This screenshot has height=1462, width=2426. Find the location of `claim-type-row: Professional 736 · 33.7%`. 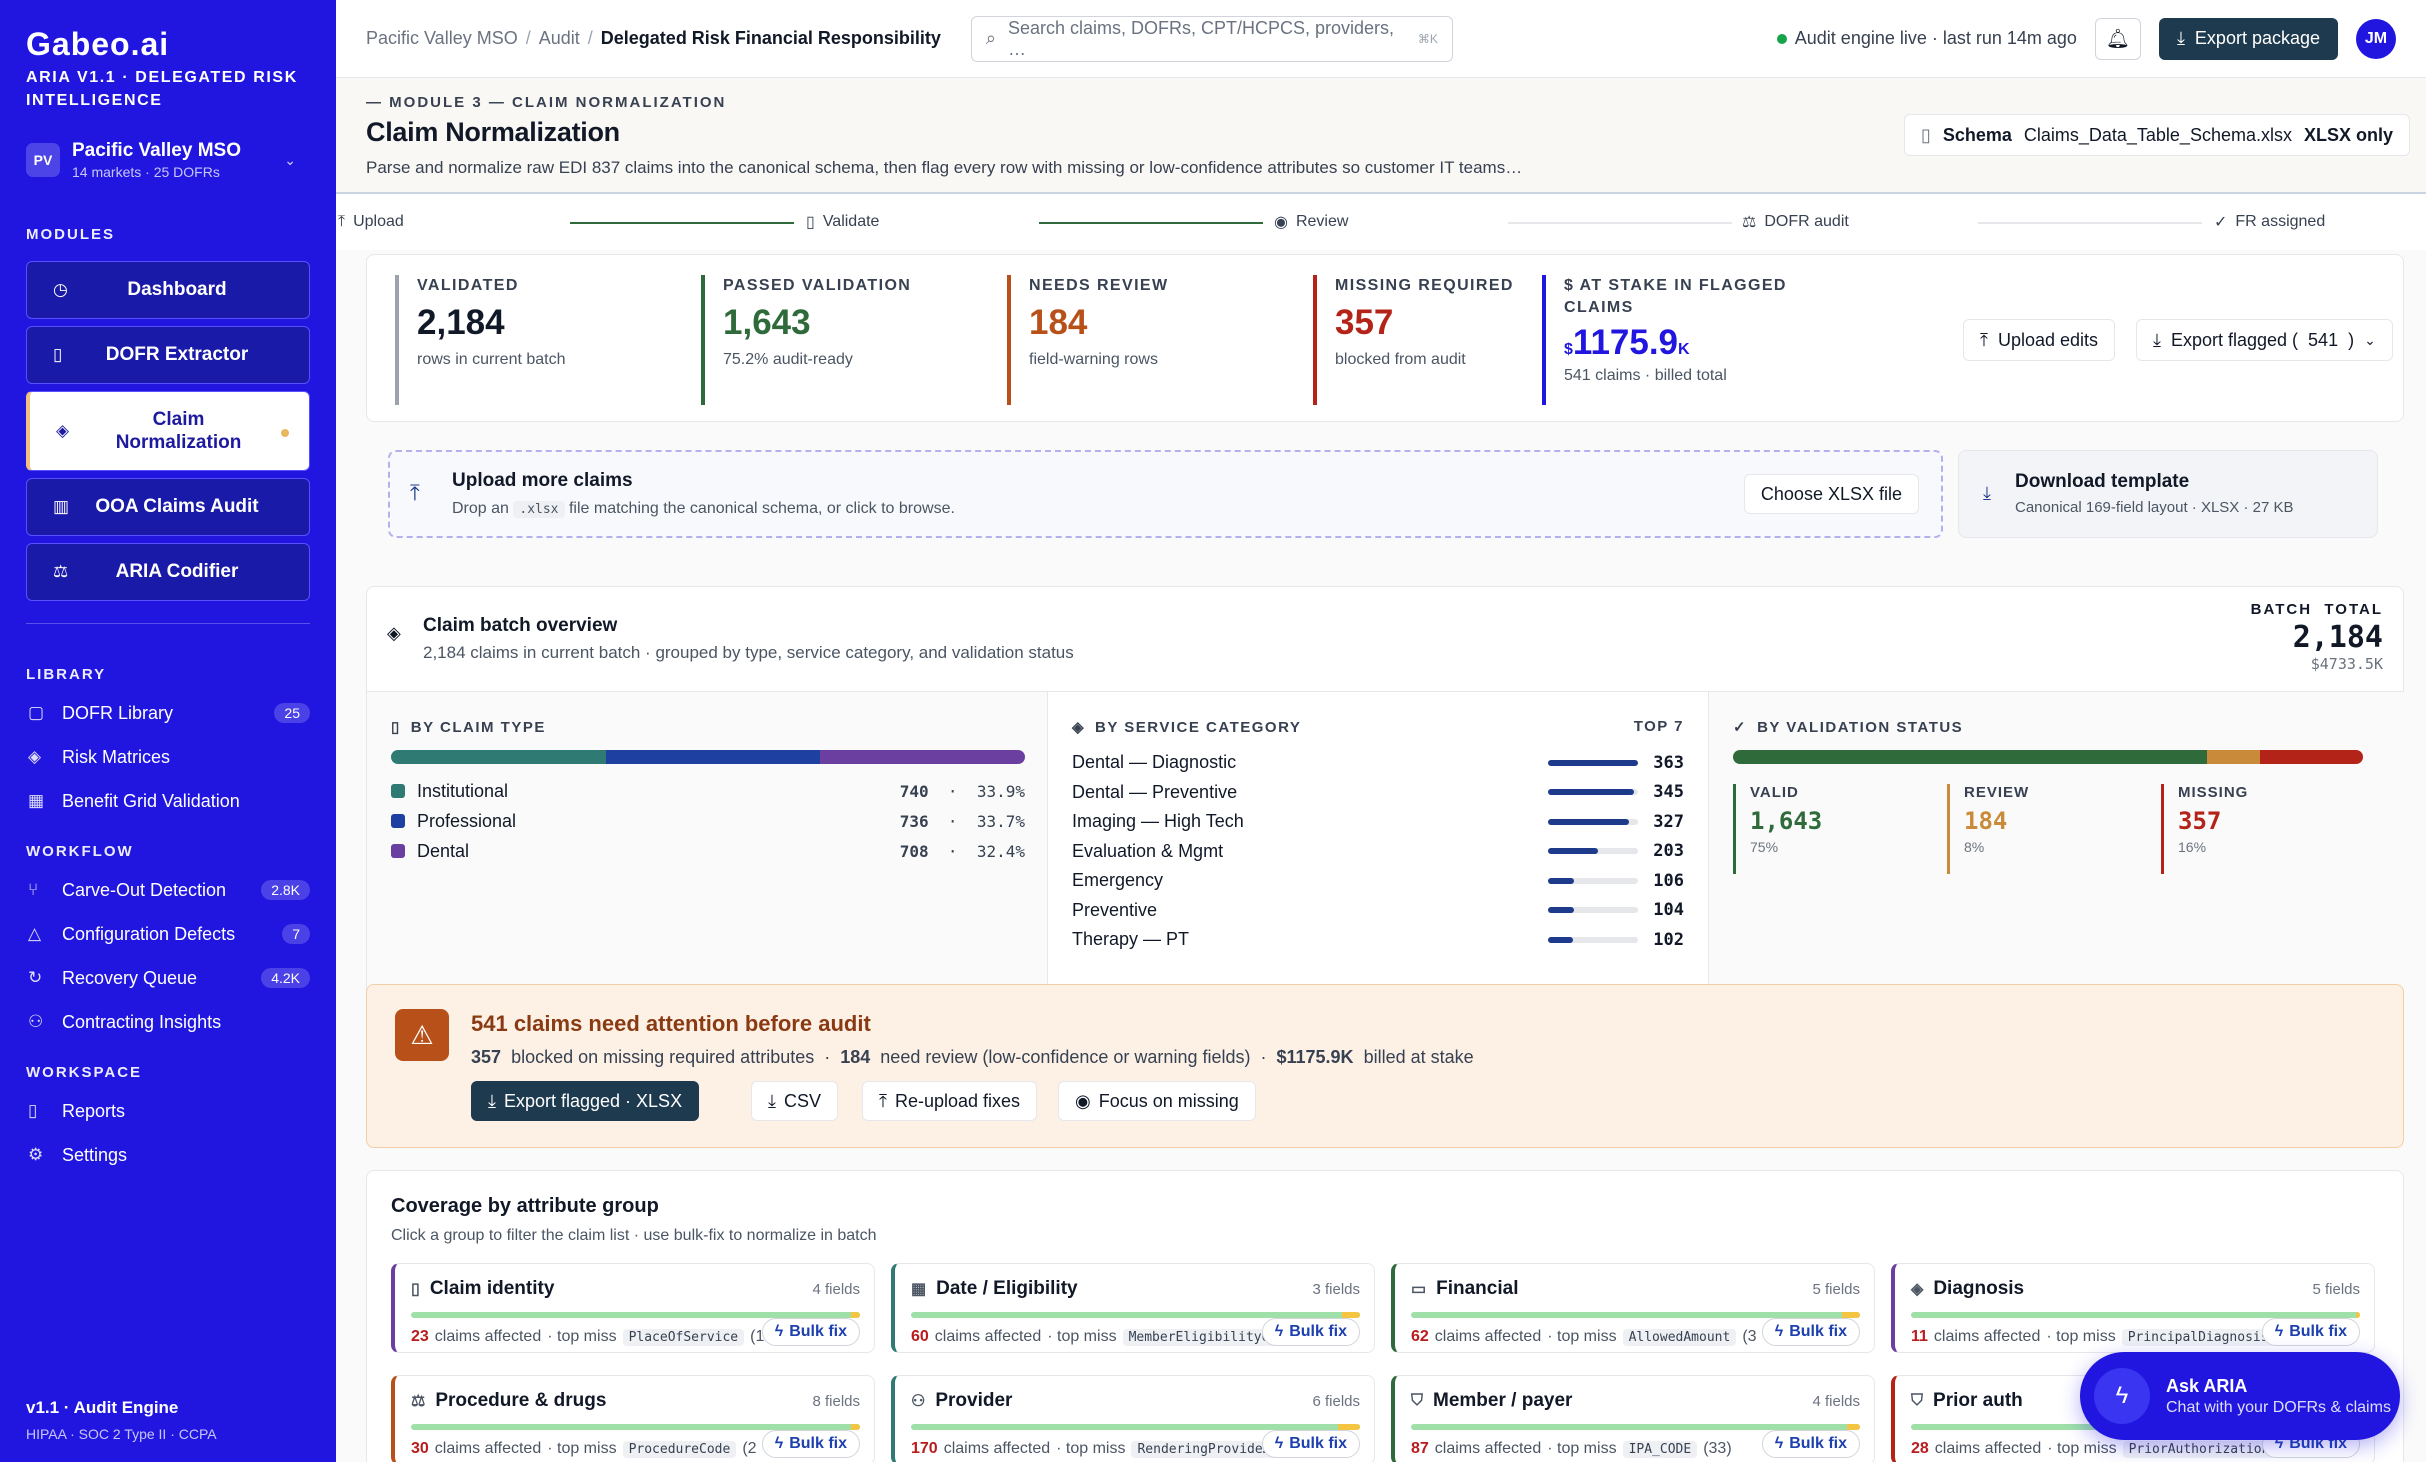

claim-type-row: Professional 736 · 33.7% is located at coordinates (708, 821).